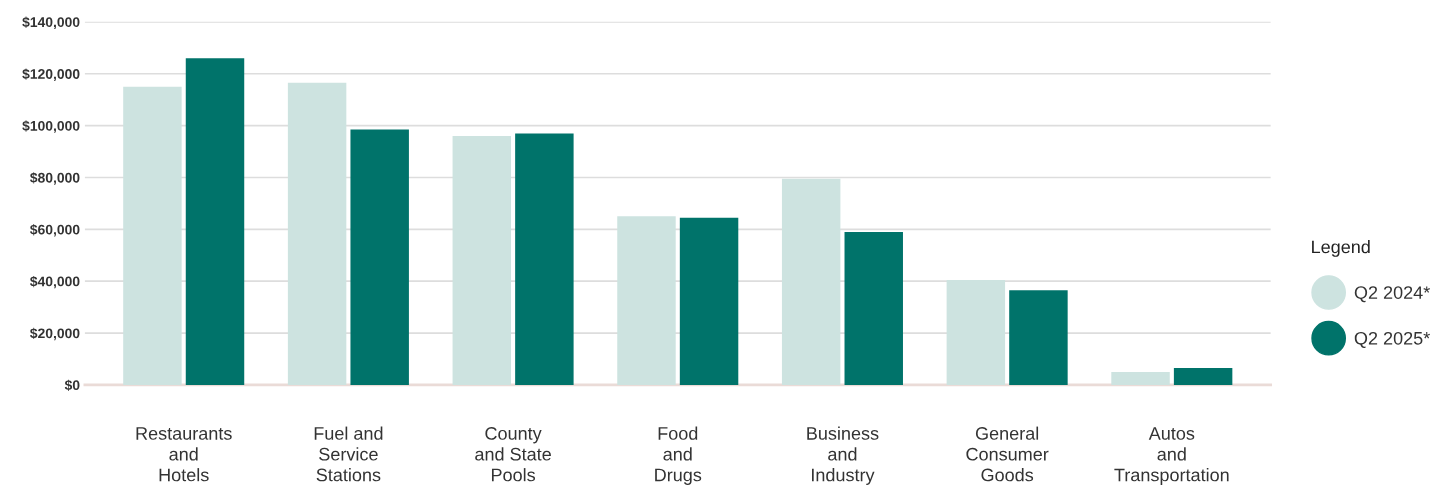 The height and width of the screenshot is (486, 1439). Describe the element at coordinates (1341, 248) in the screenshot. I see `legend-title: Legend` at that location.